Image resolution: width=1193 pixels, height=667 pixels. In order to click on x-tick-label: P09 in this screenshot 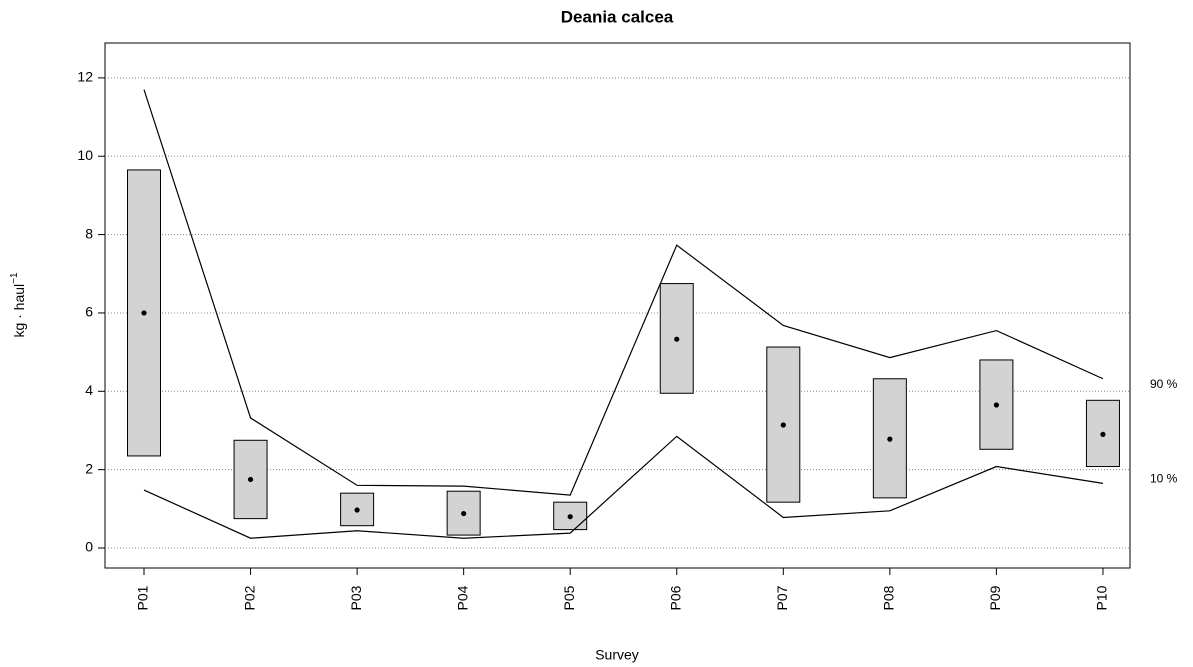, I will do `click(995, 597)`.